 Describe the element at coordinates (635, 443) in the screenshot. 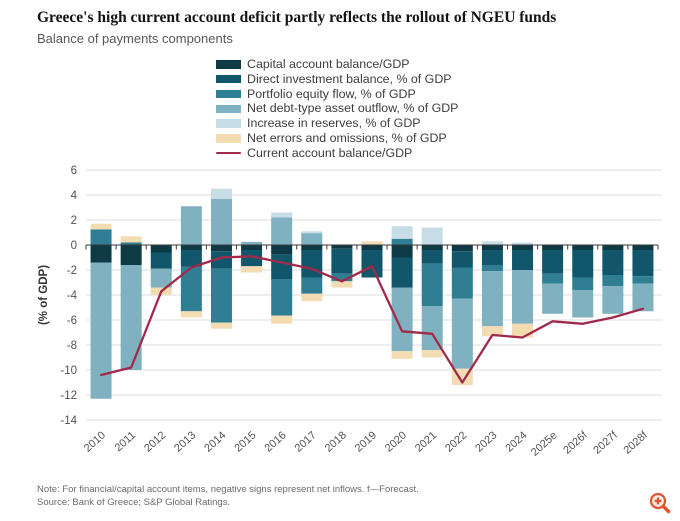

I see `x-tick-label: 2028f` at that location.